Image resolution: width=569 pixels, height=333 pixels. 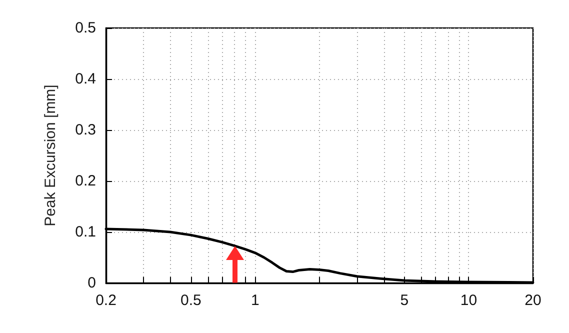 What do you see at coordinates (85, 28) in the screenshot?
I see `y-tick-label: 0.5` at bounding box center [85, 28].